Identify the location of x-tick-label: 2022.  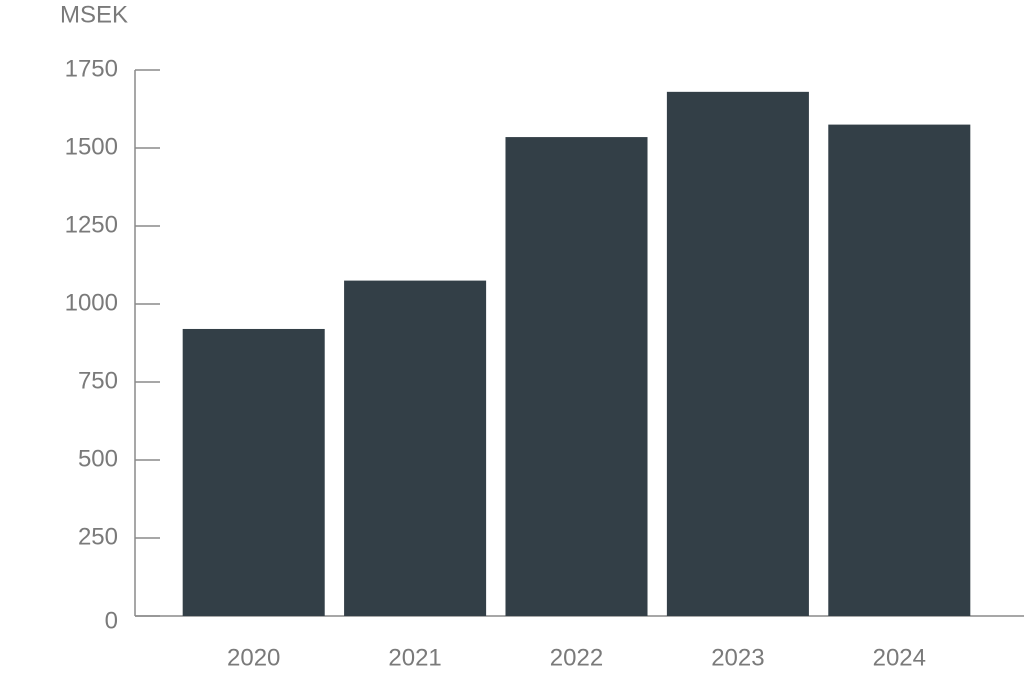
(576, 657).